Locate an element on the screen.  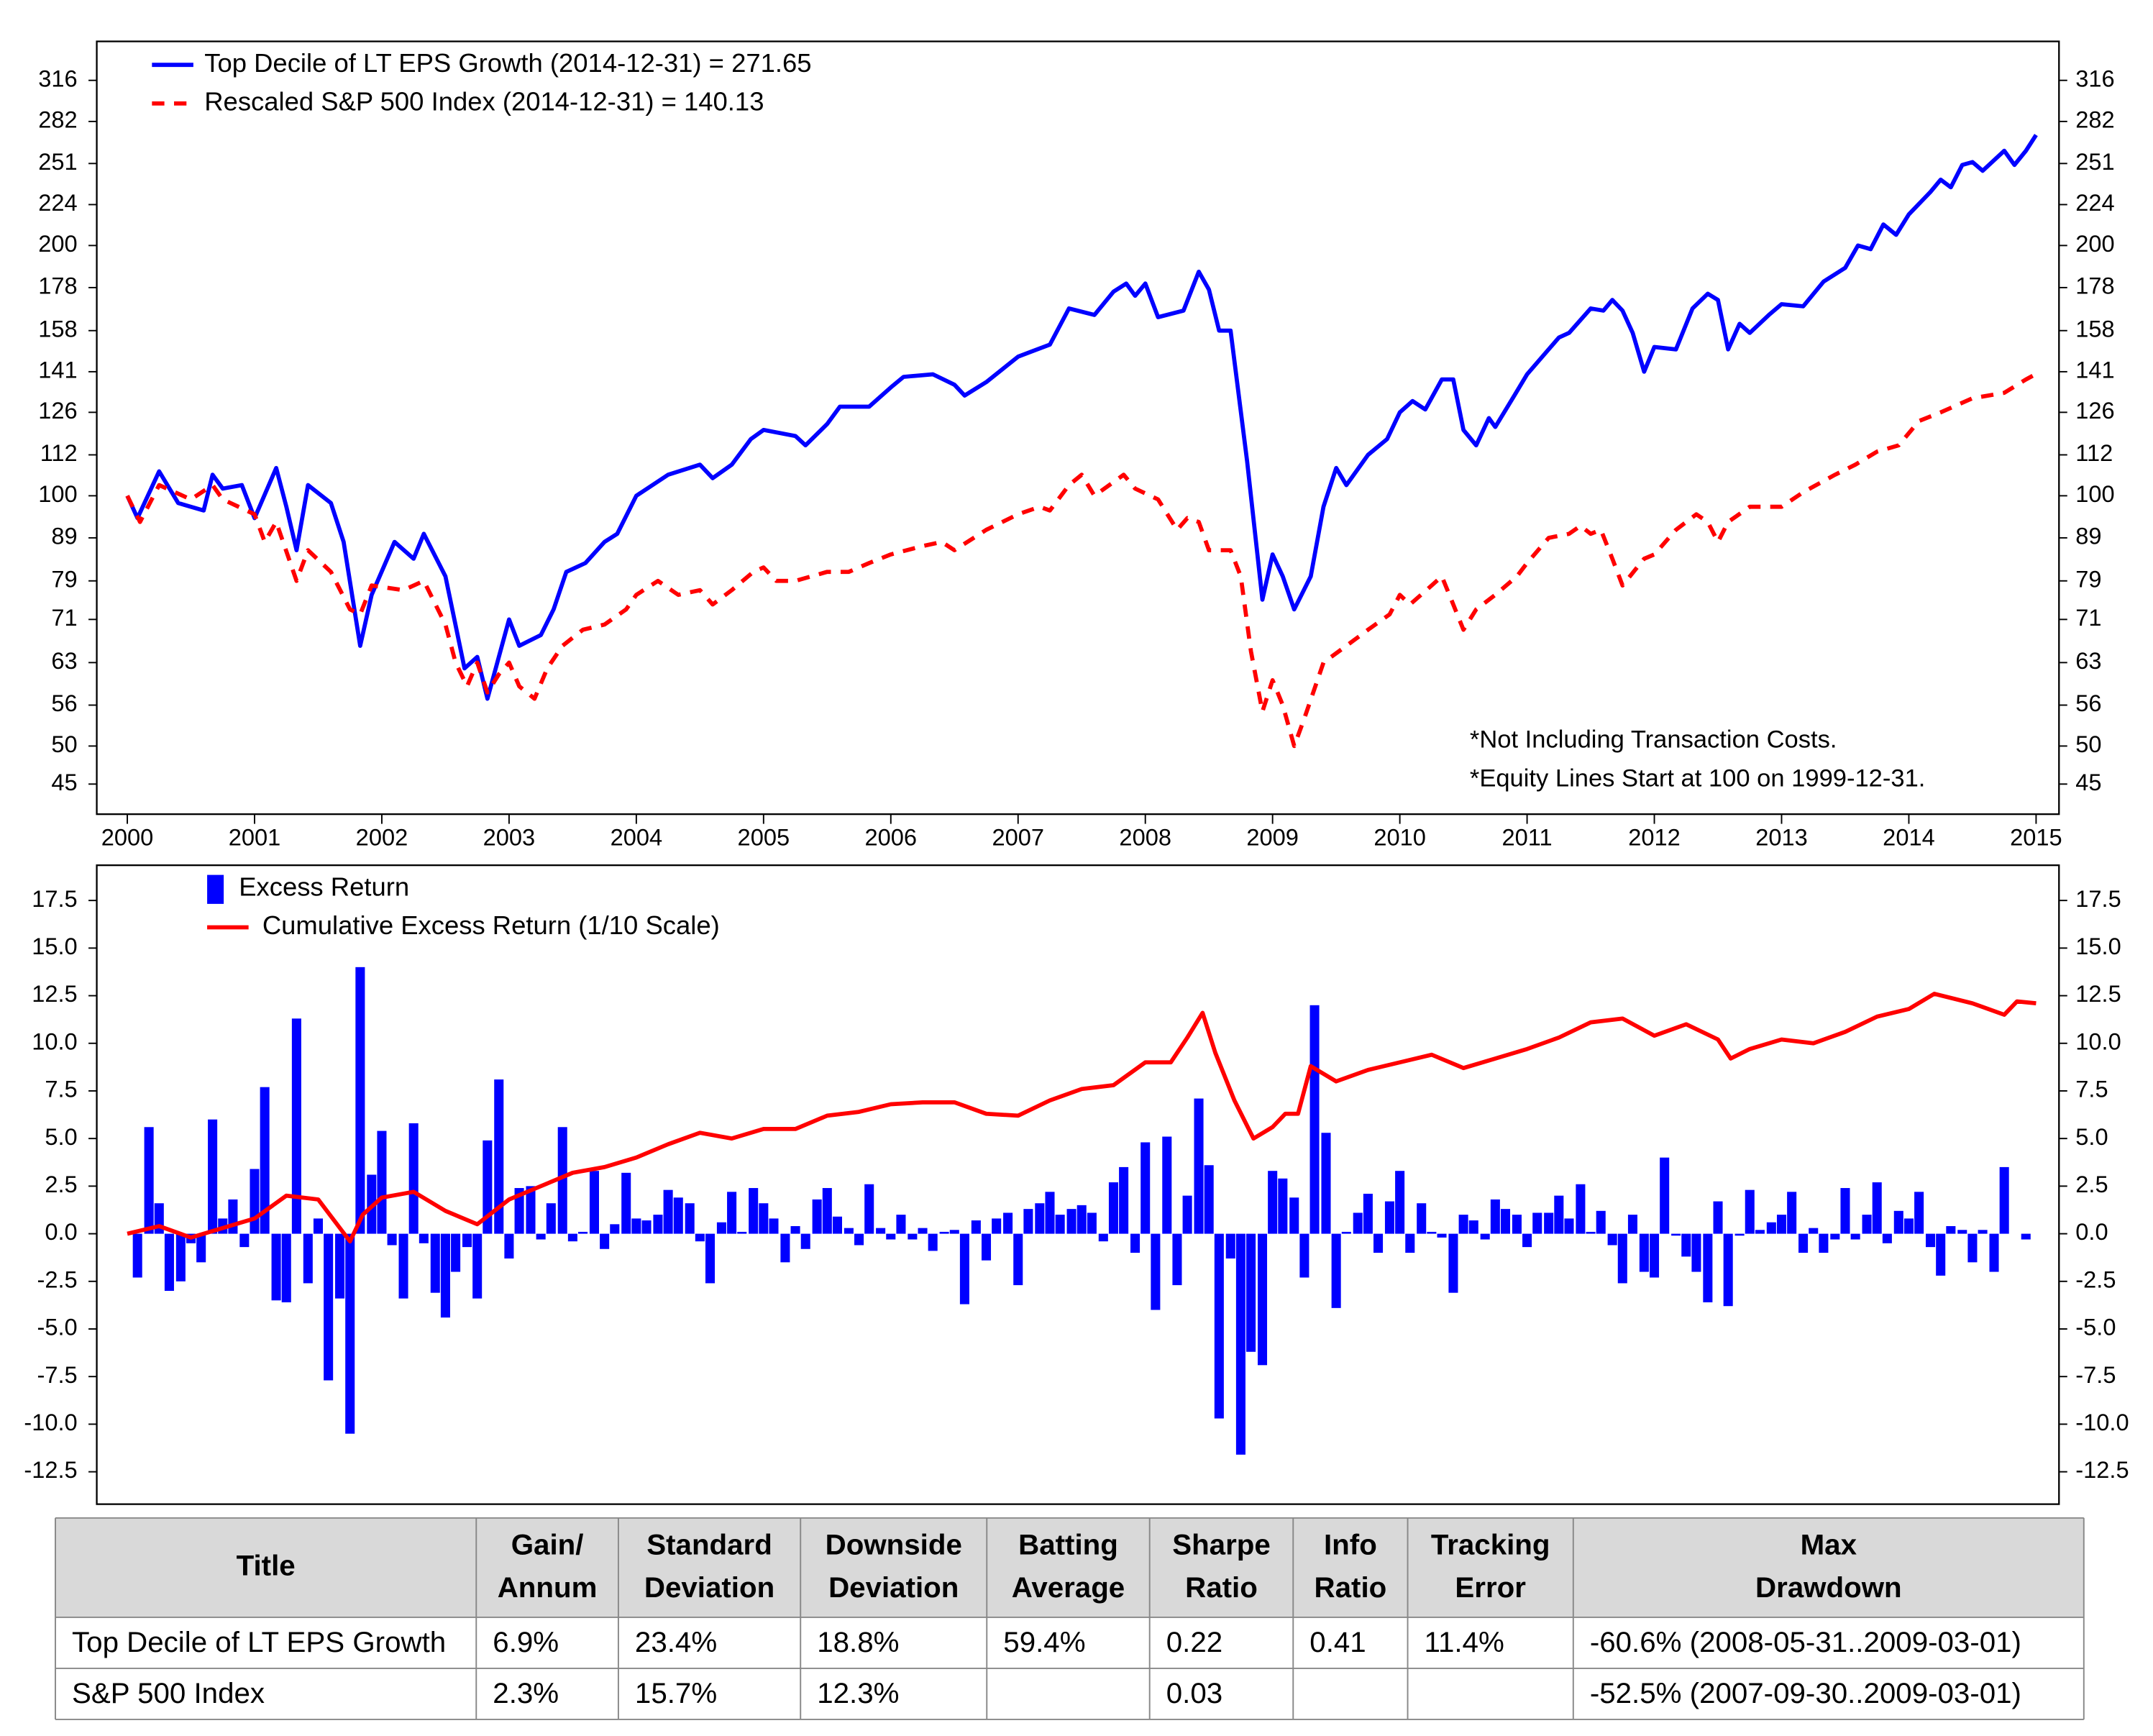
y2-tick-label: 17.5 is located at coordinates (2098, 898).